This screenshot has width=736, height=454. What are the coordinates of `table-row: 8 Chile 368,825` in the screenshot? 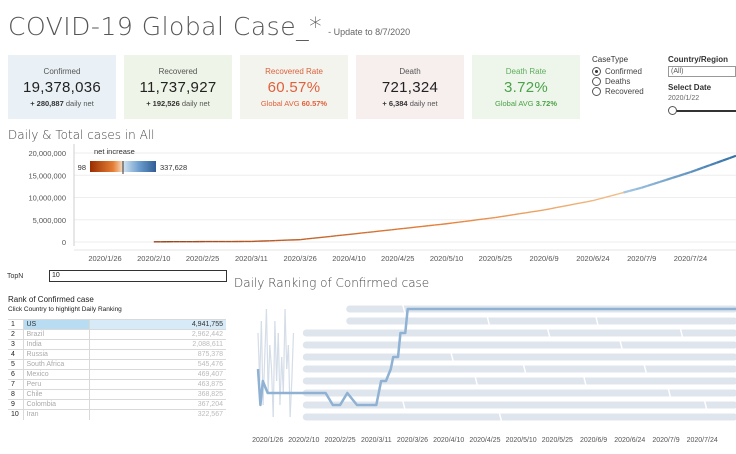 It's located at (117, 394).